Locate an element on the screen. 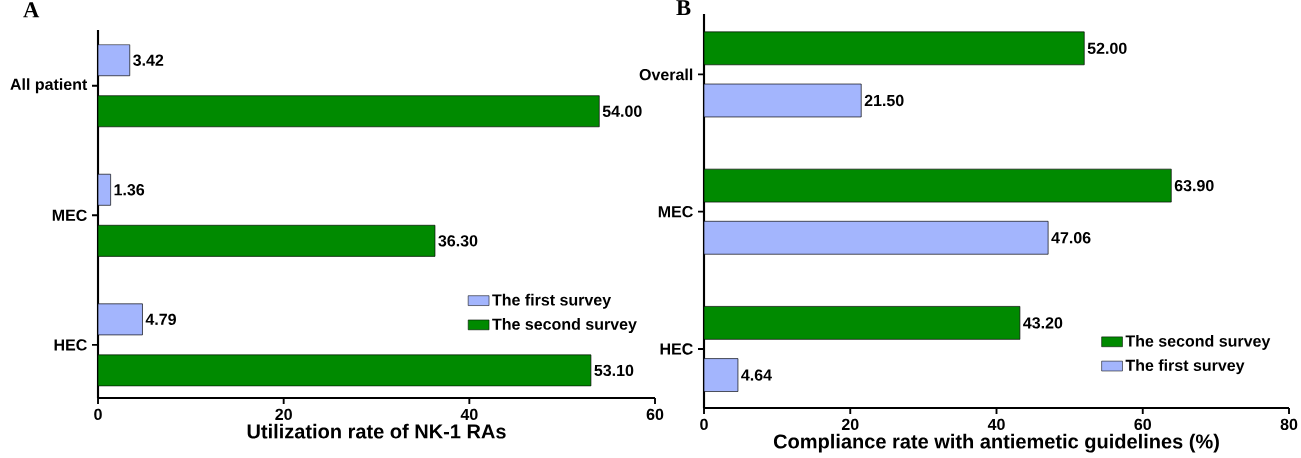  data-label: 36.30 is located at coordinates (458, 241).